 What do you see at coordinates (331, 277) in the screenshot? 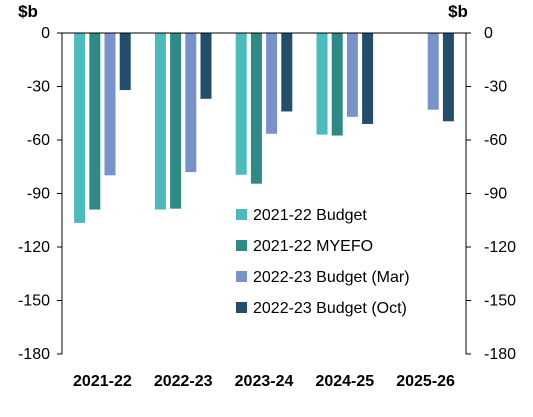
I see `legend-label: 2022-23 Budget (Mar)` at bounding box center [331, 277].